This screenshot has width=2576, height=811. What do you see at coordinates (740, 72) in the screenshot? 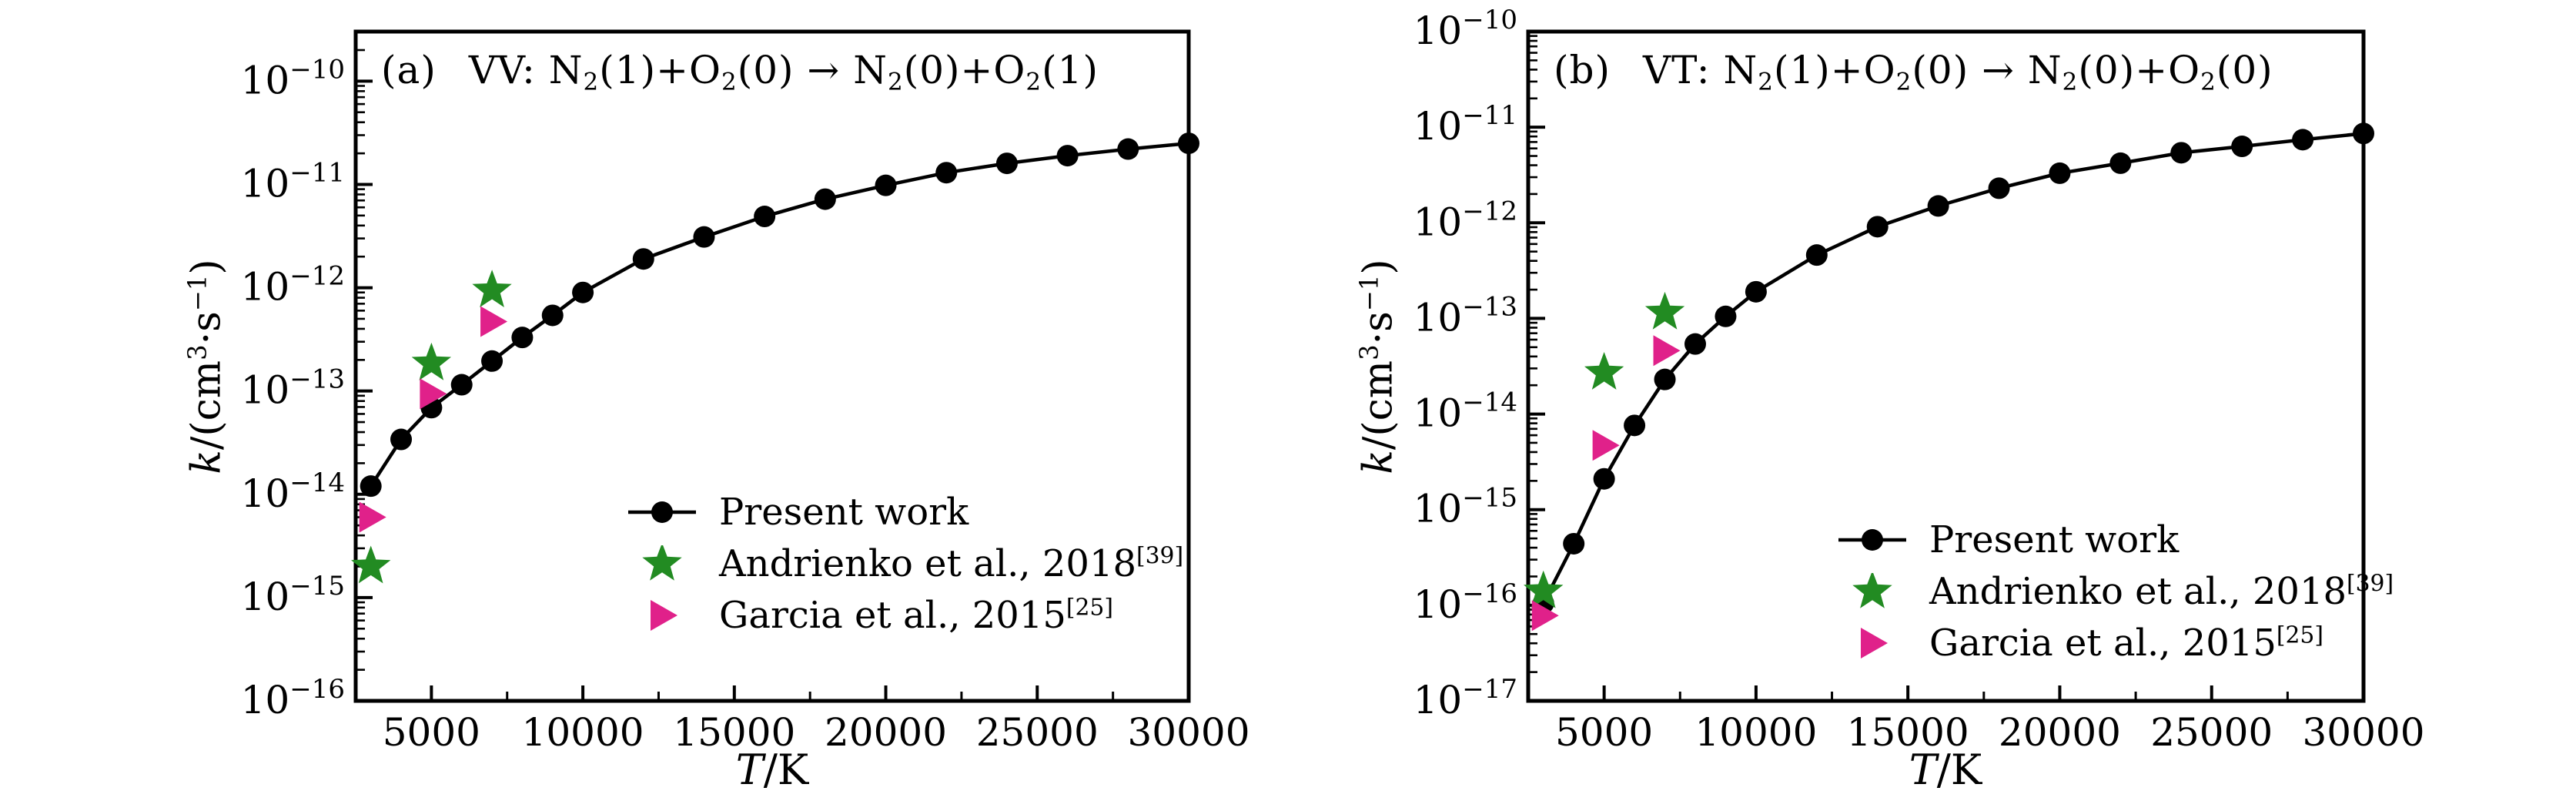
I see `panel-a-title: (a) VV: N2(1)+O2(0) → N2(0)+O2(1)` at bounding box center [740, 72].